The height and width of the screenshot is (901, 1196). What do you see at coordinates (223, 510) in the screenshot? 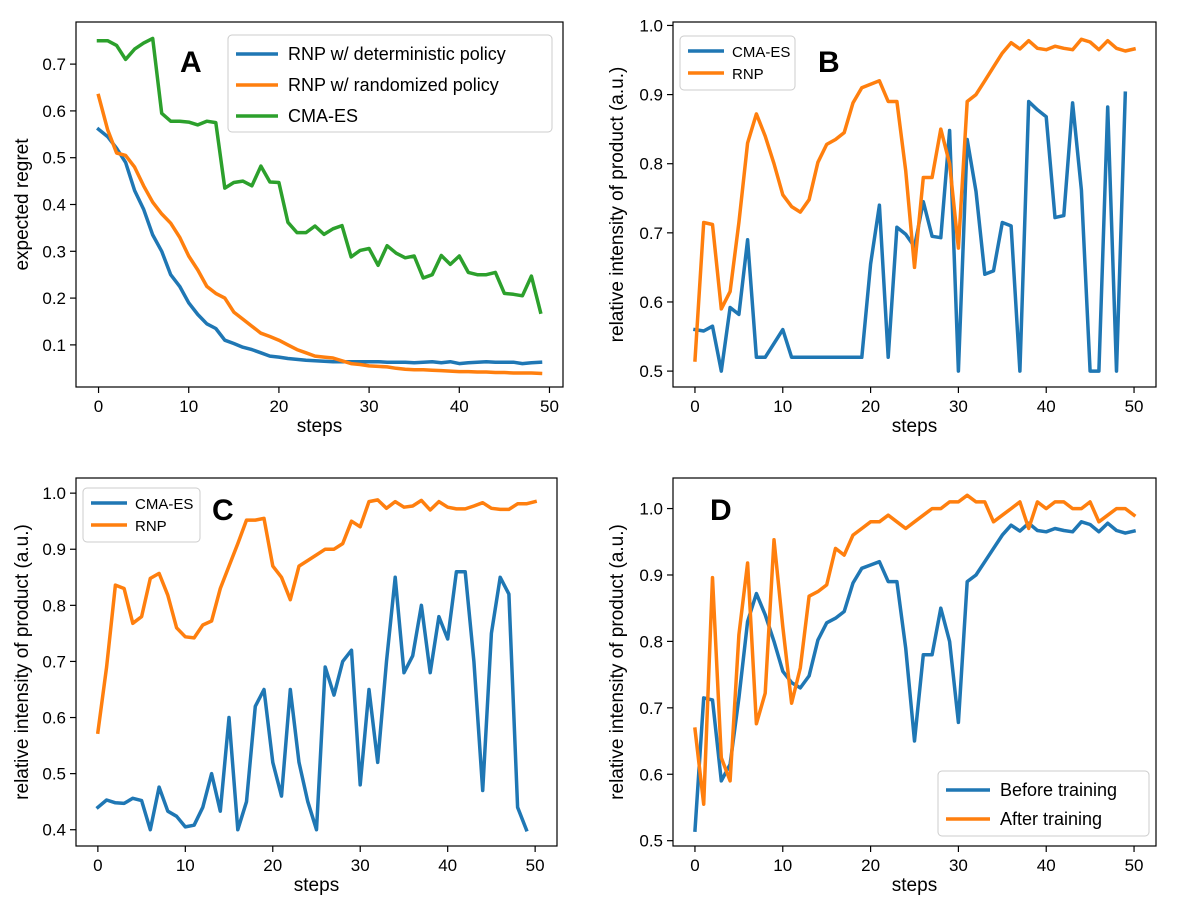
I see `panel-letter: C` at bounding box center [223, 510].